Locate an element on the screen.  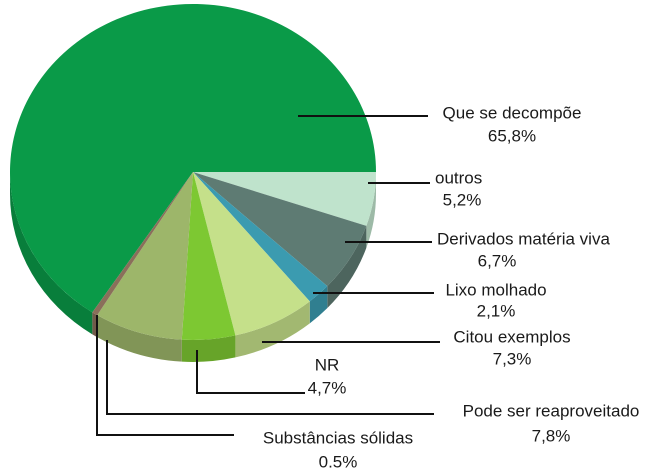
slice-label: Pode ser reaproveitado is located at coordinates (551, 410).